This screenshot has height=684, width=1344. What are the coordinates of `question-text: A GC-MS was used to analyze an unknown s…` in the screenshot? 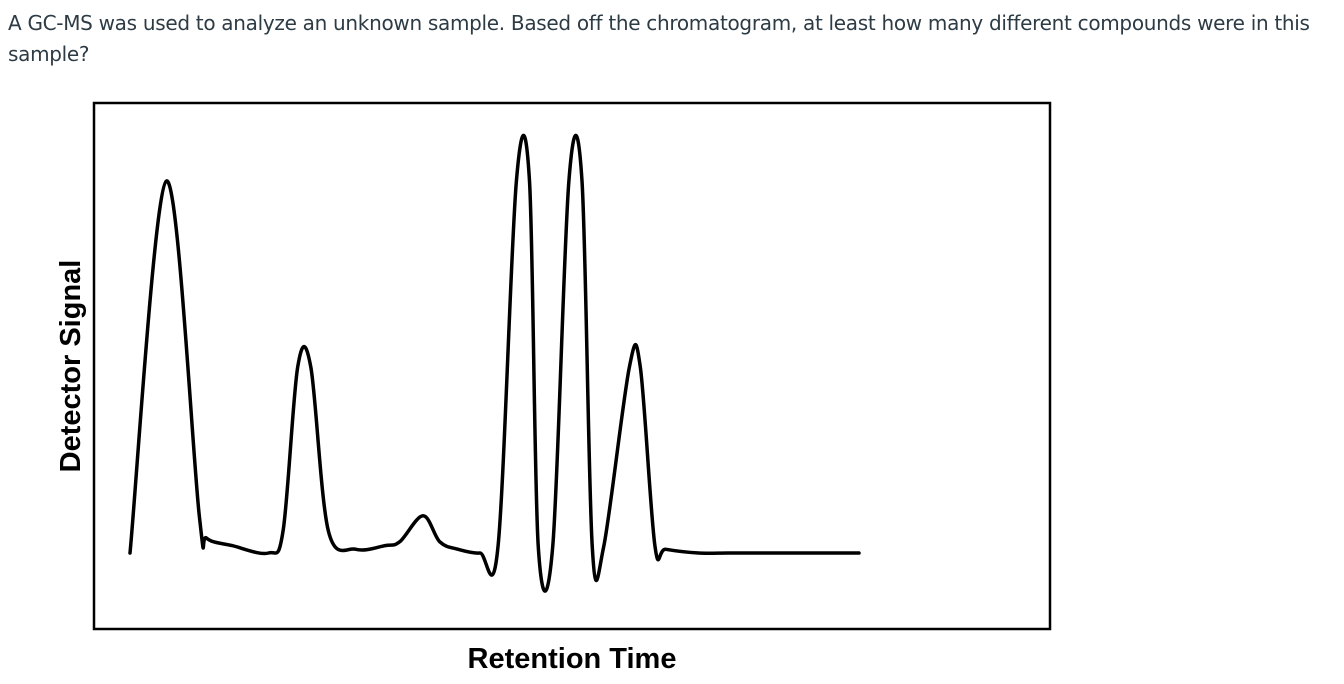 It's located at (659, 38).